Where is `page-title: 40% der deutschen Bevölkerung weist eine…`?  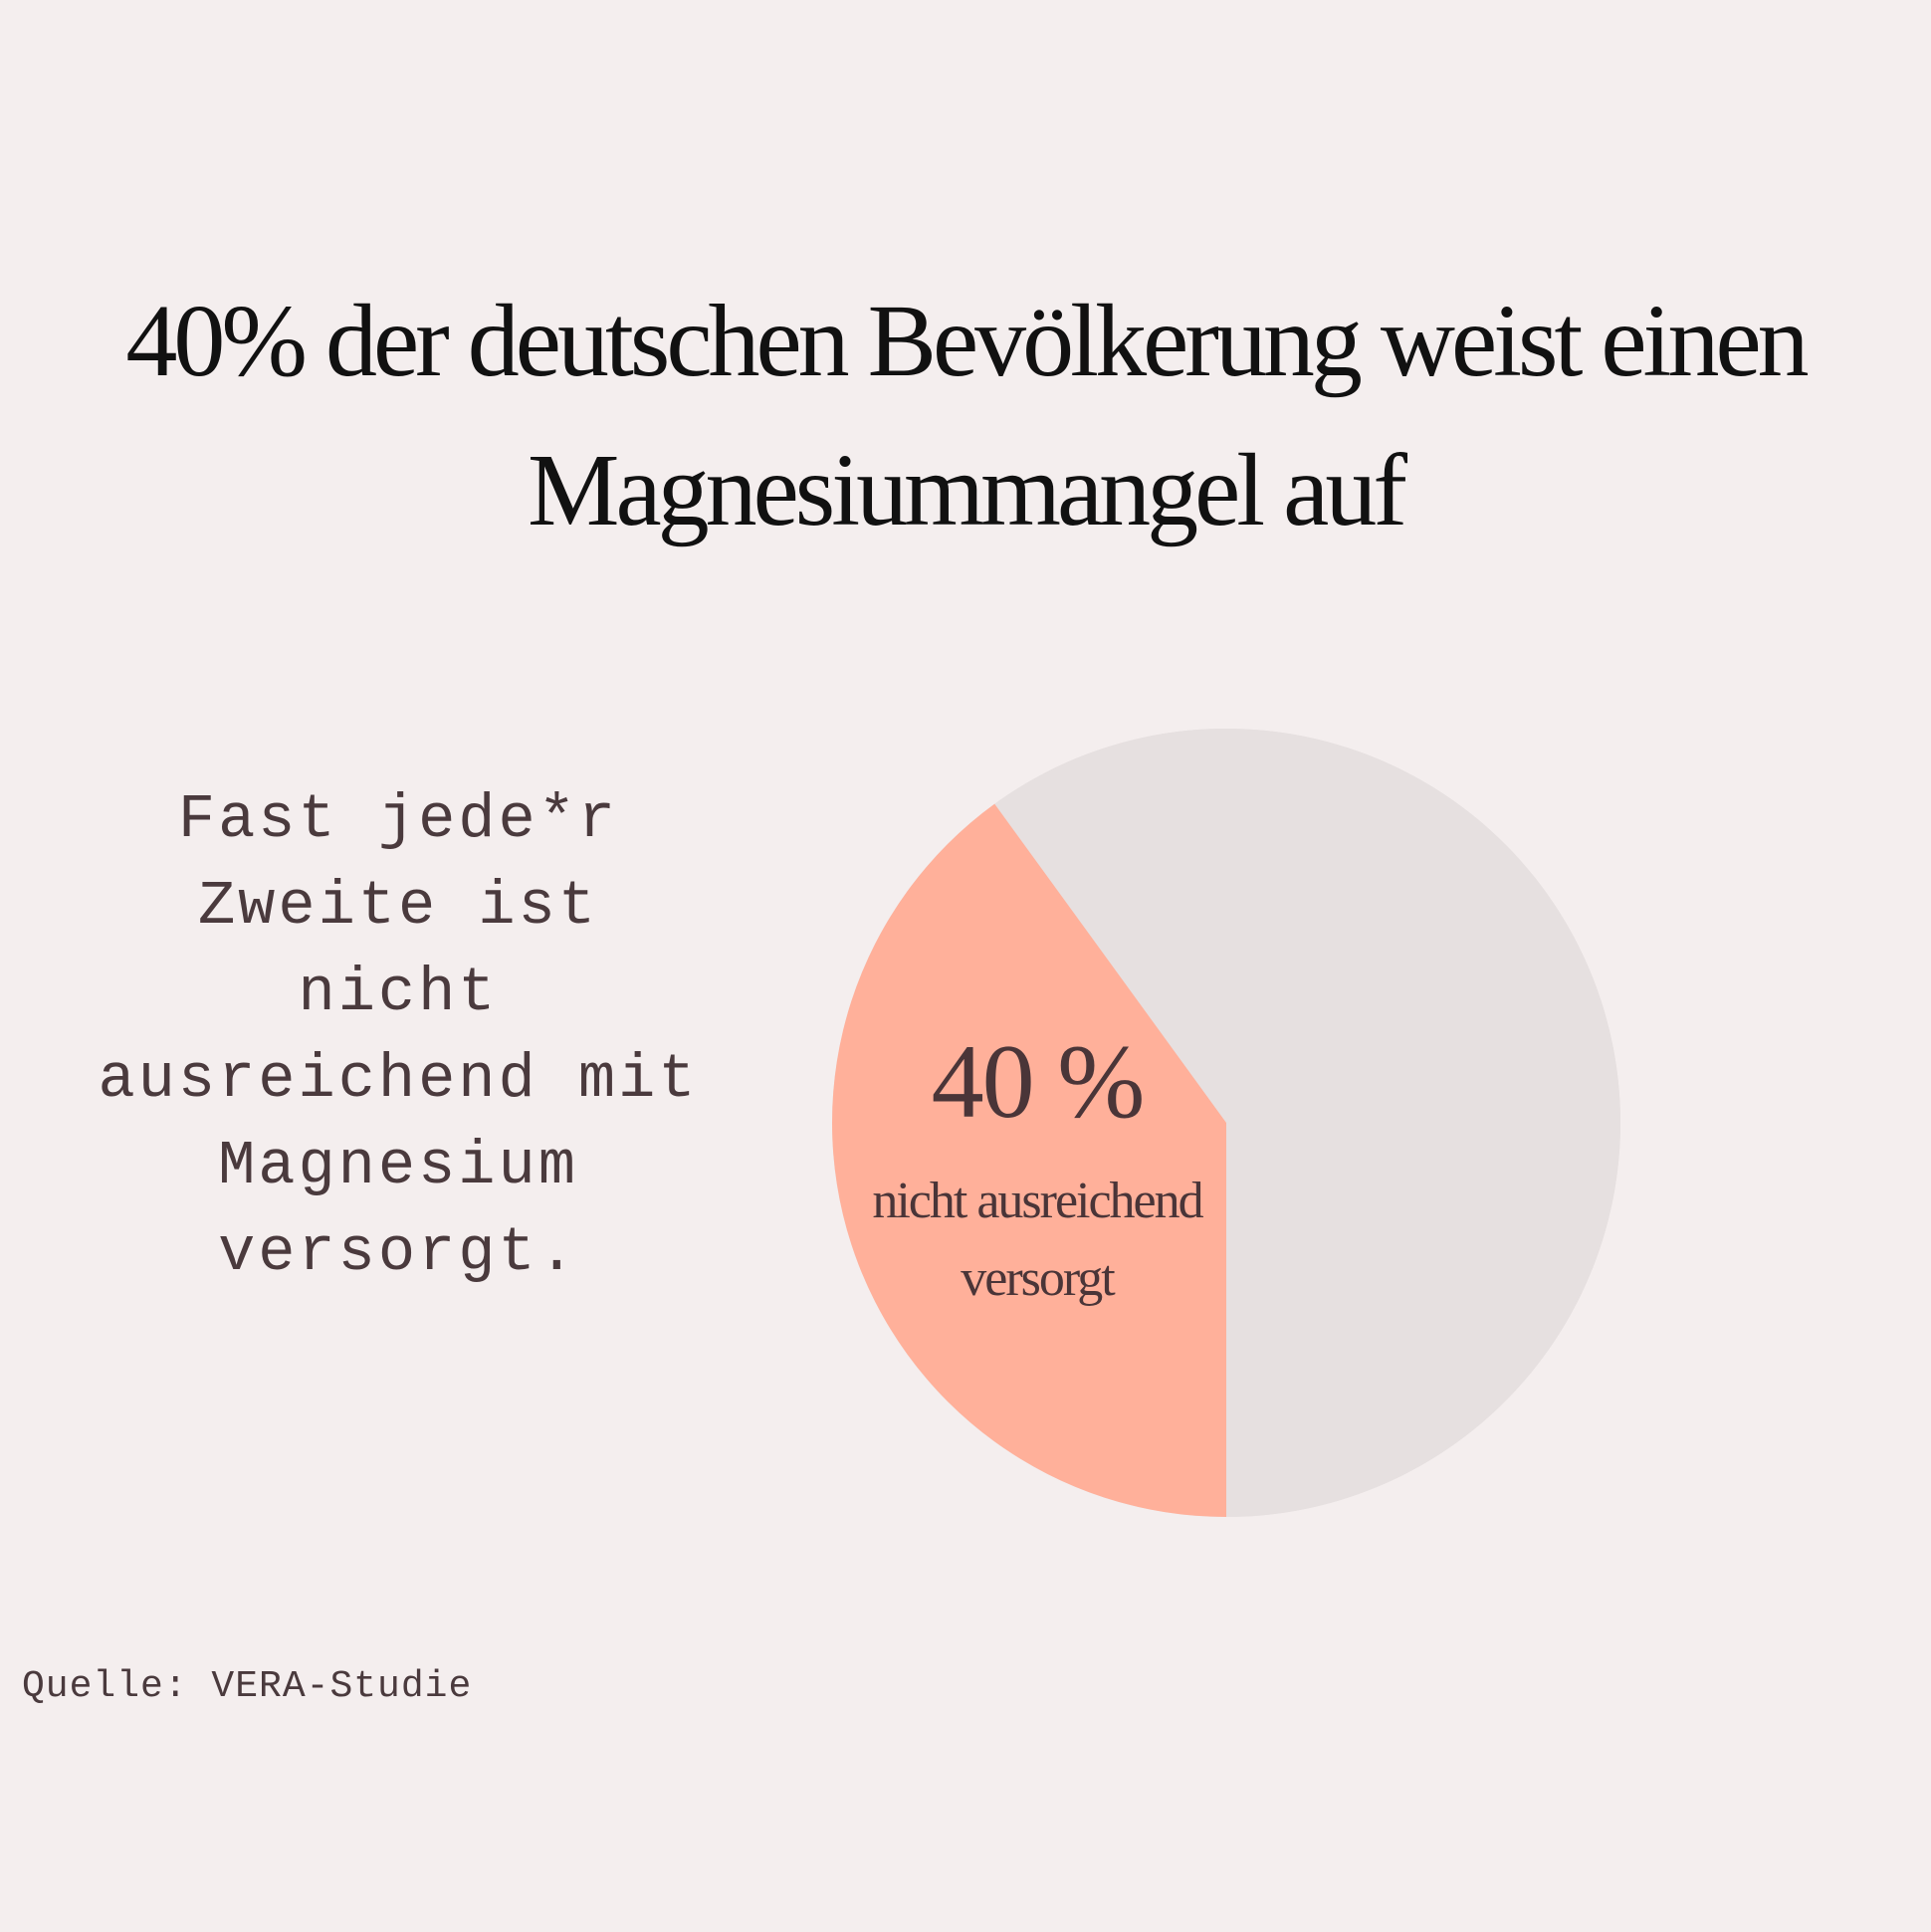
page-title: 40% der deutschen Bevölkerung weist eine… is located at coordinates (966, 416).